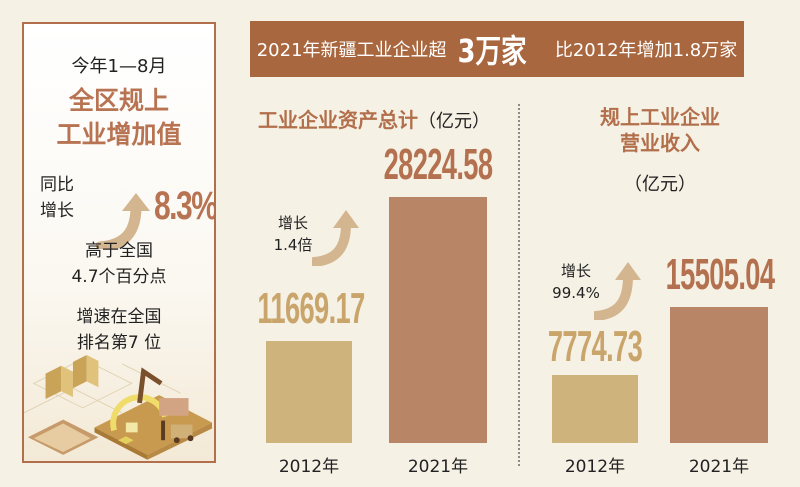 The width and height of the screenshot is (800, 487). Describe the element at coordinates (660, 130) in the screenshot. I see `revenue-chart-title: 规上工业企业 营业收入` at that location.